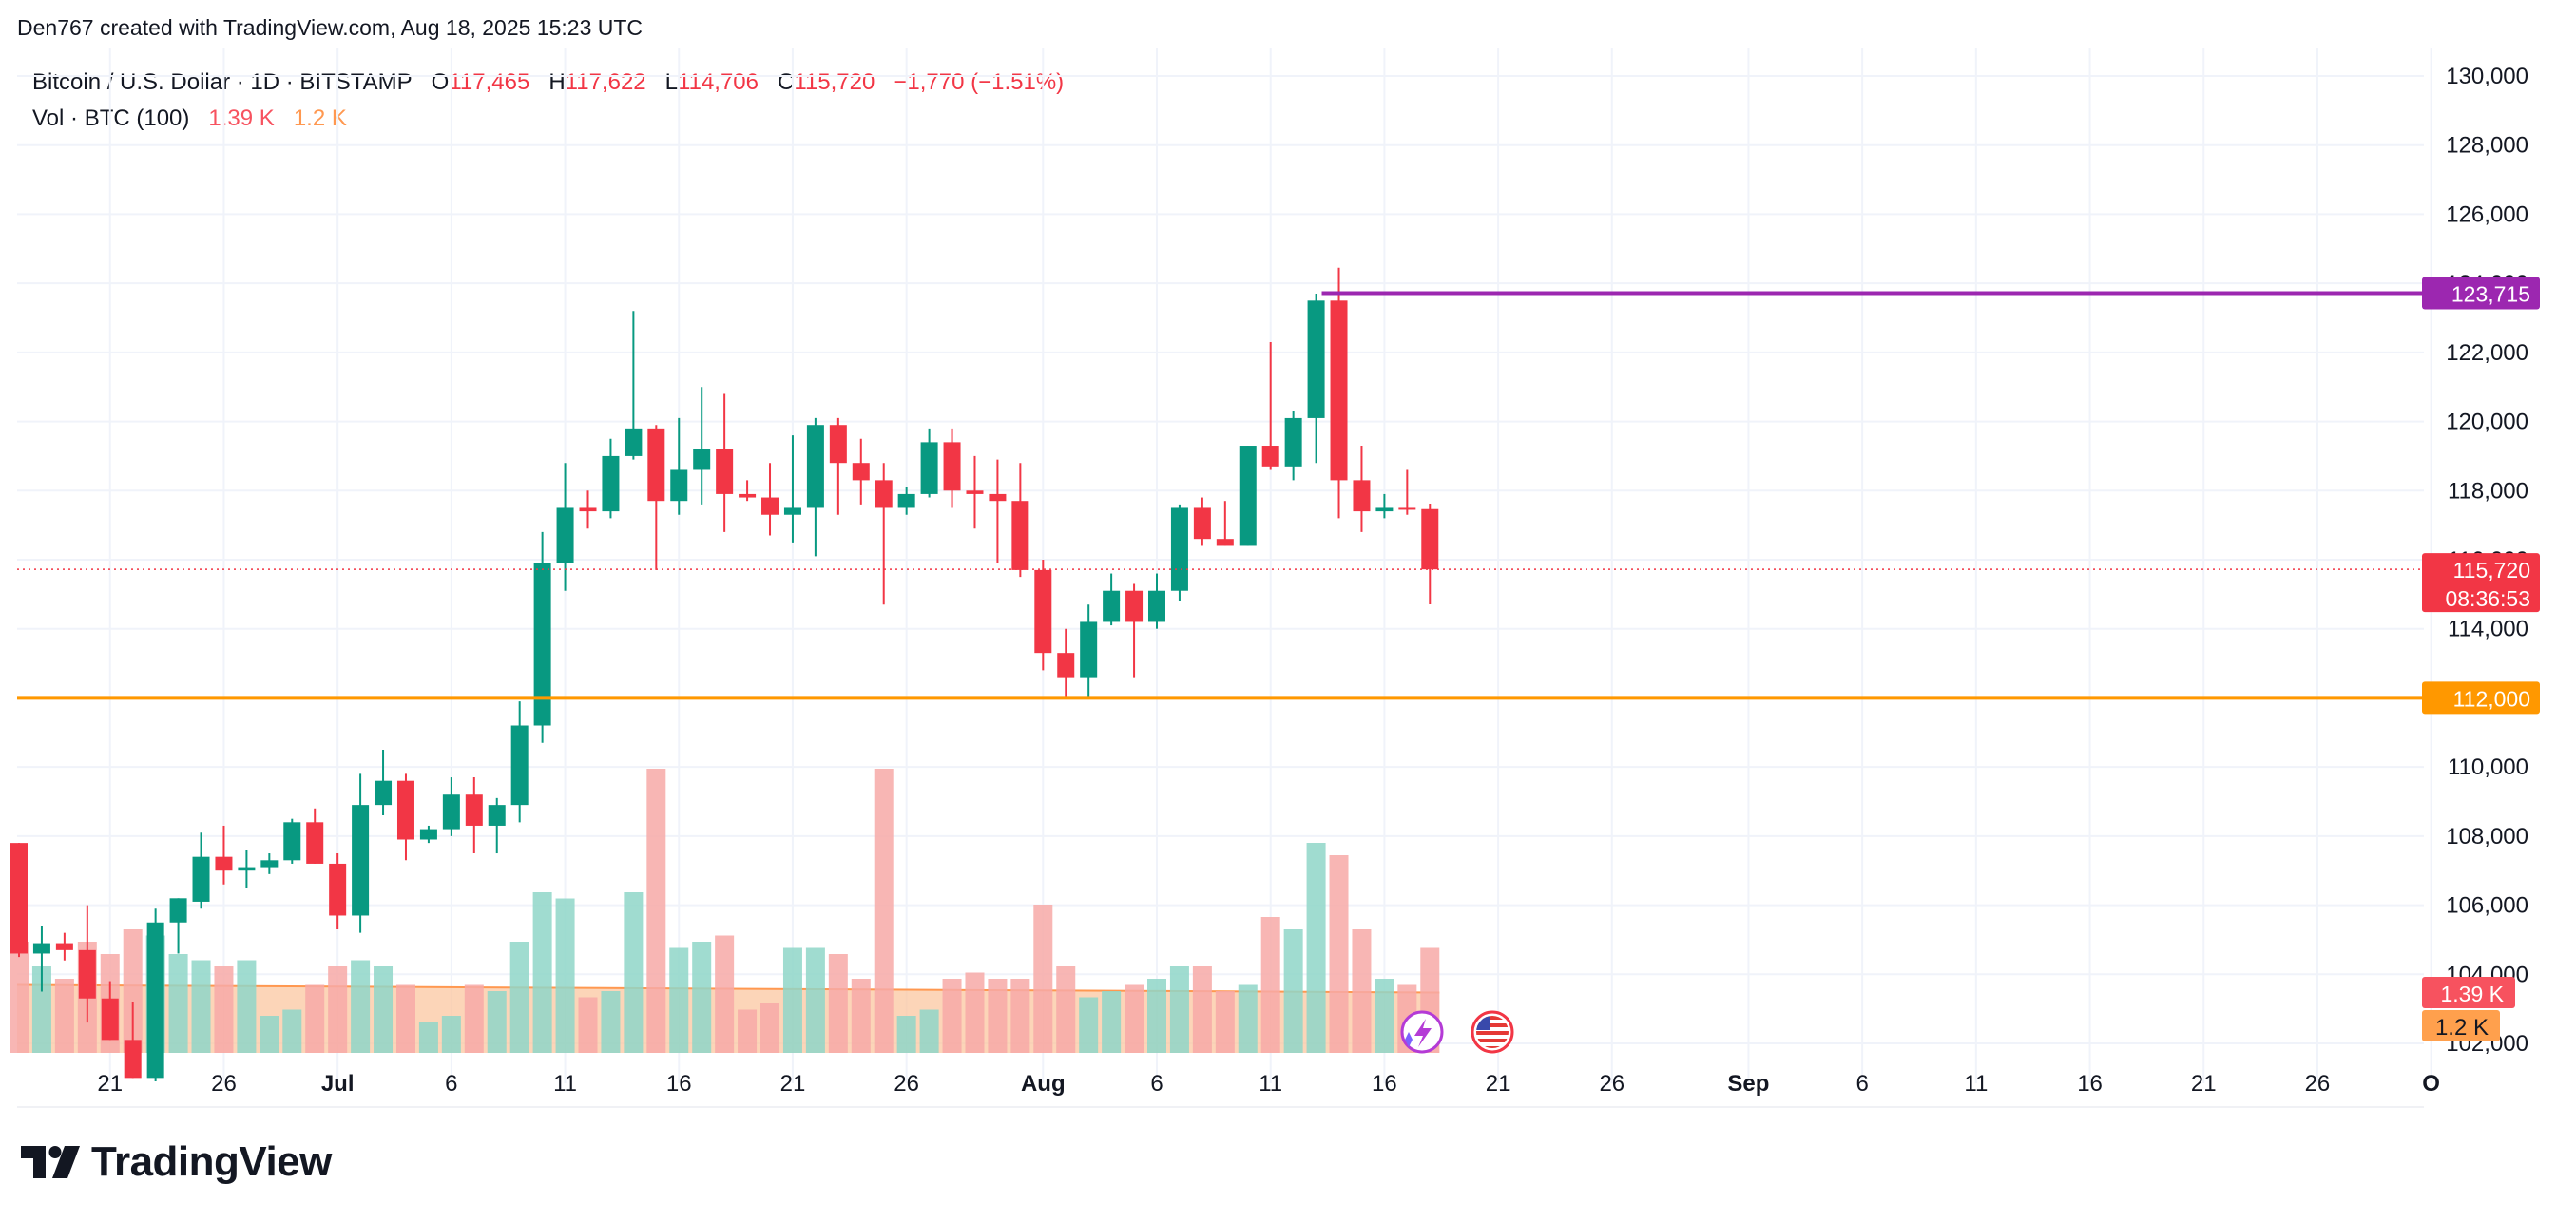 The height and width of the screenshot is (1222, 2576). Describe the element at coordinates (1043, 1084) in the screenshot. I see `time-tick-label: Aug` at that location.